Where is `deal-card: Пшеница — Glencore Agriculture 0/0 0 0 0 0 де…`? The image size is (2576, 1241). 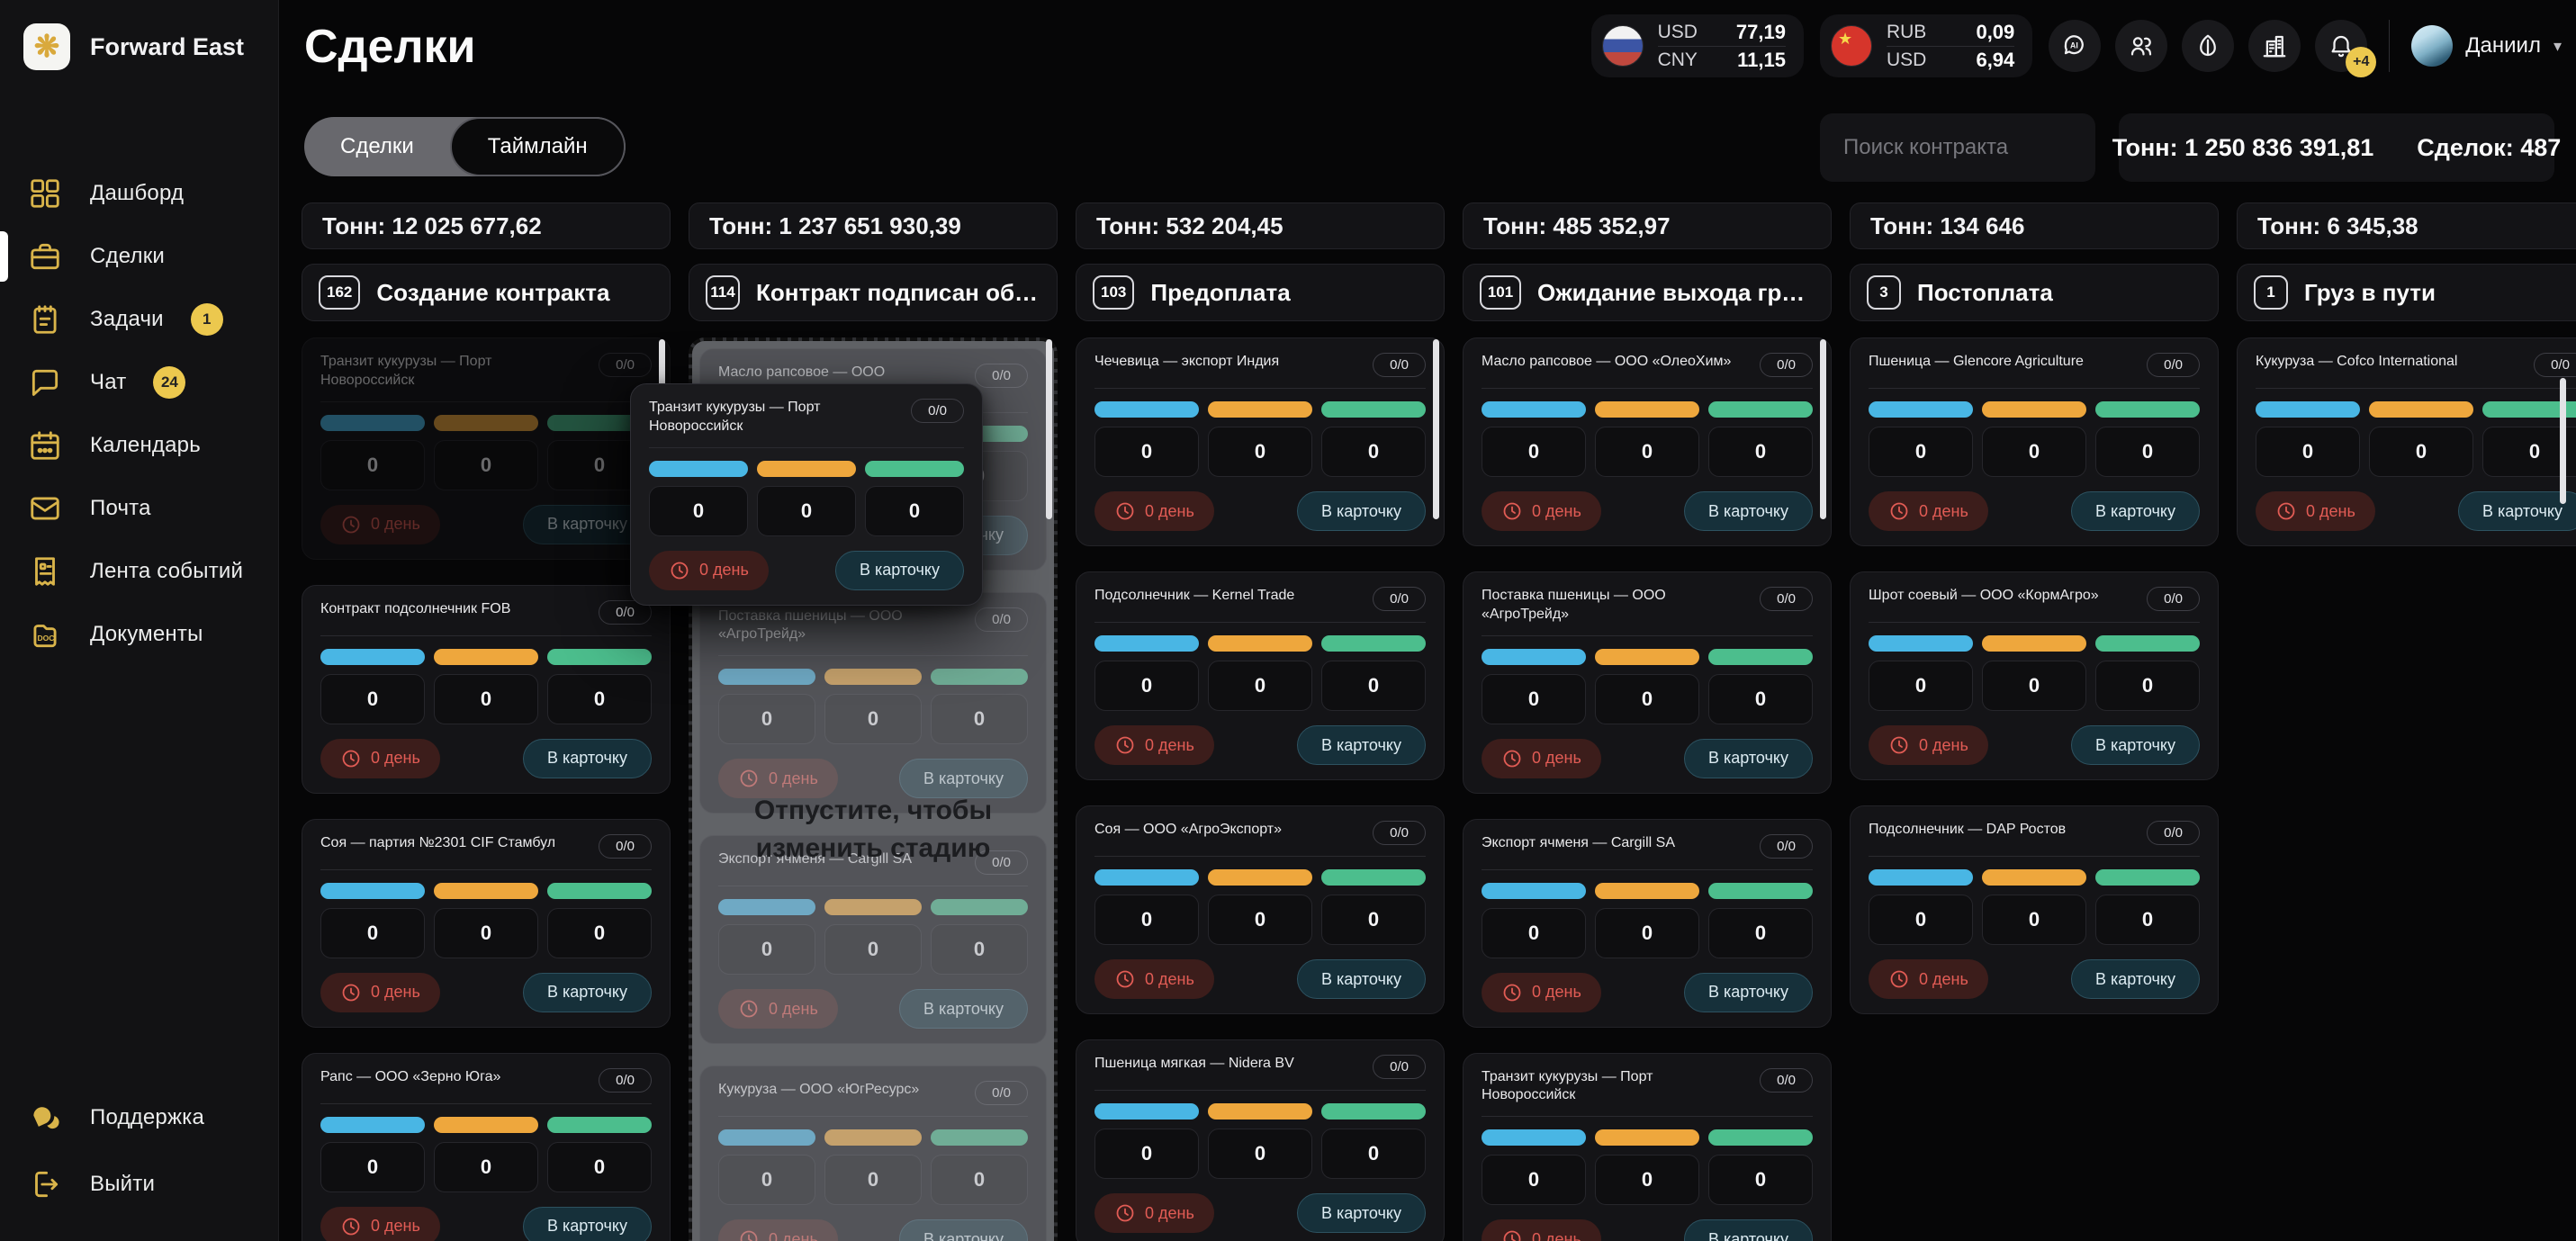 deal-card: Пшеница — Glencore Agriculture 0/0 0 0 0 0 де… is located at coordinates (2034, 441).